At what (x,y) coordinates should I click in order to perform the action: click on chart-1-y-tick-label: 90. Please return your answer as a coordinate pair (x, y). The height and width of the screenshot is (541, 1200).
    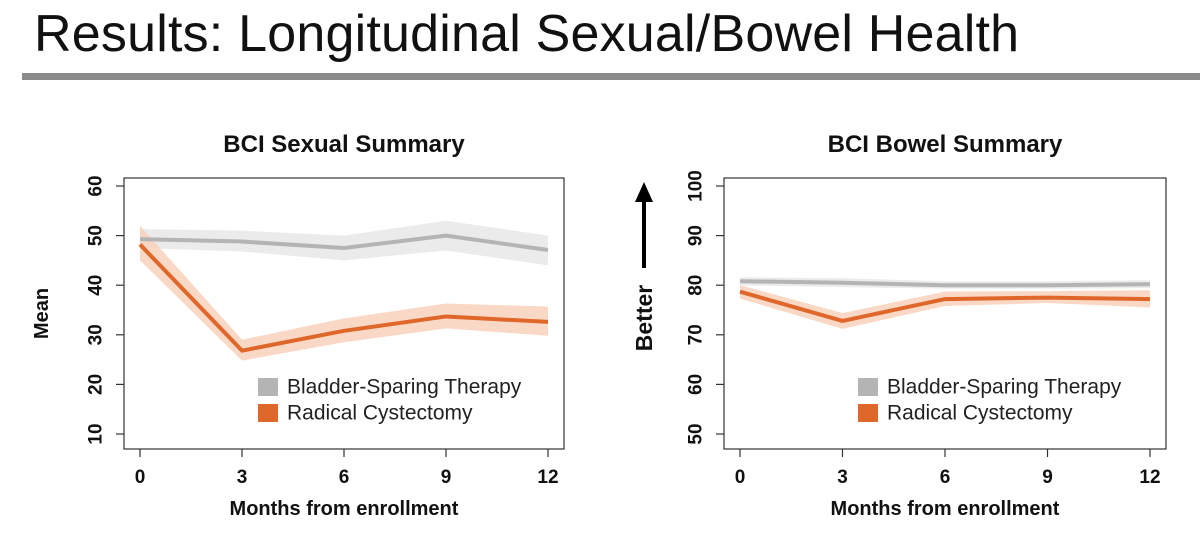
    Looking at the image, I should click on (696, 235).